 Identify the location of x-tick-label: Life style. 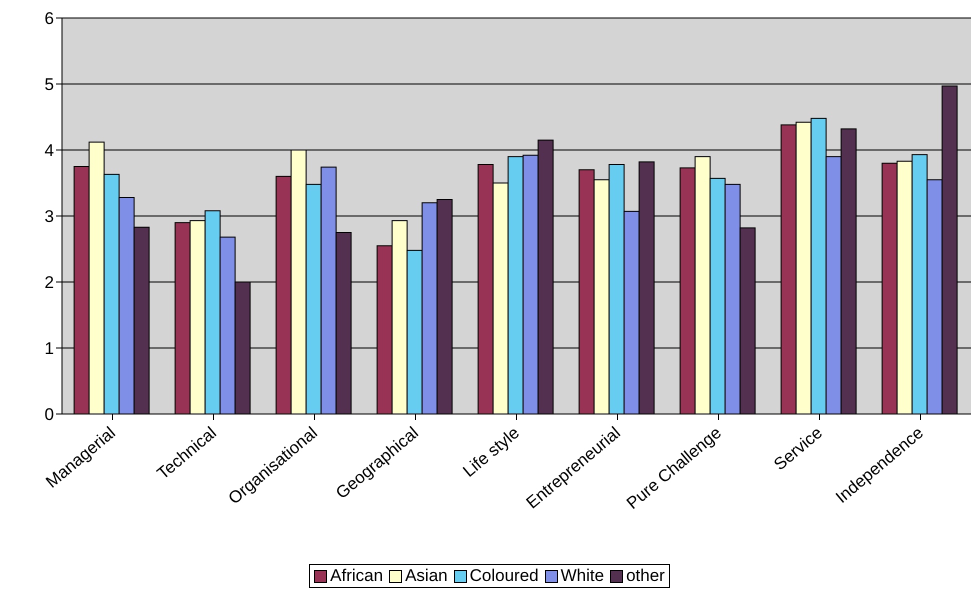
(491, 452).